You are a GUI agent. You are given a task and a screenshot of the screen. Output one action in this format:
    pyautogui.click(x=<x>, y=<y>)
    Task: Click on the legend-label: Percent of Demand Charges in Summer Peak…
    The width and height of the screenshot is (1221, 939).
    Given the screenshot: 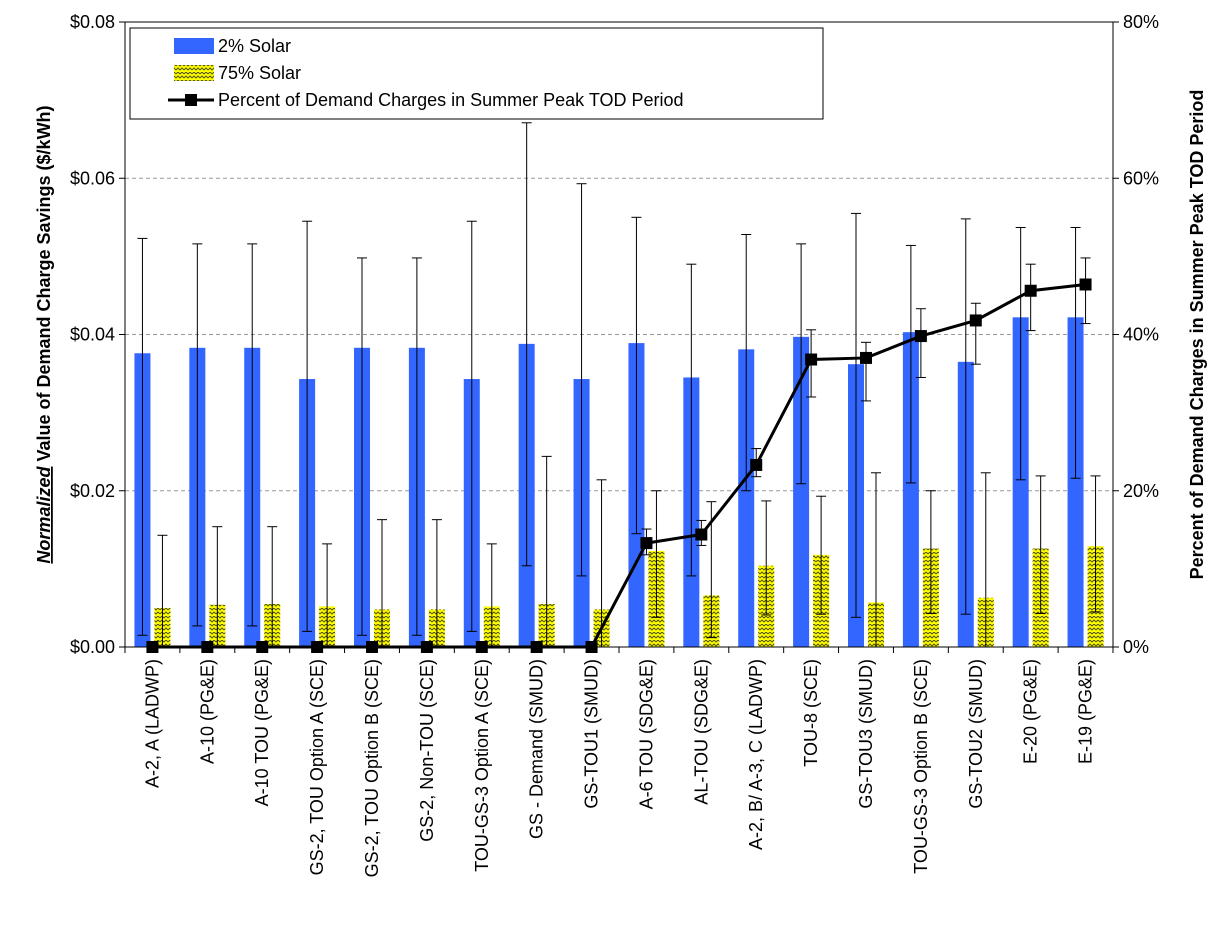 What is the action you would take?
    pyautogui.click(x=451, y=100)
    